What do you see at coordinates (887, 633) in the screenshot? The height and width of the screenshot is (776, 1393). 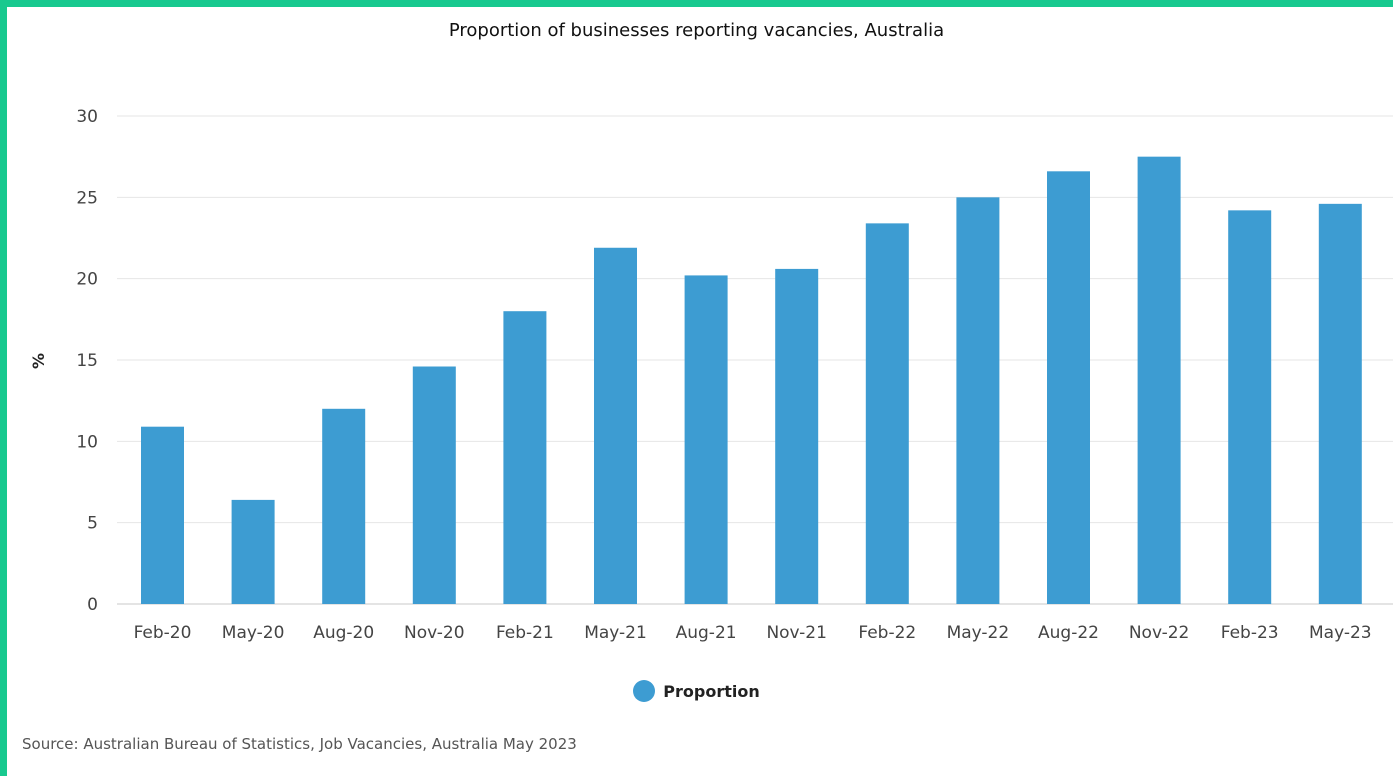 I see `x-tick-label: Feb-22` at bounding box center [887, 633].